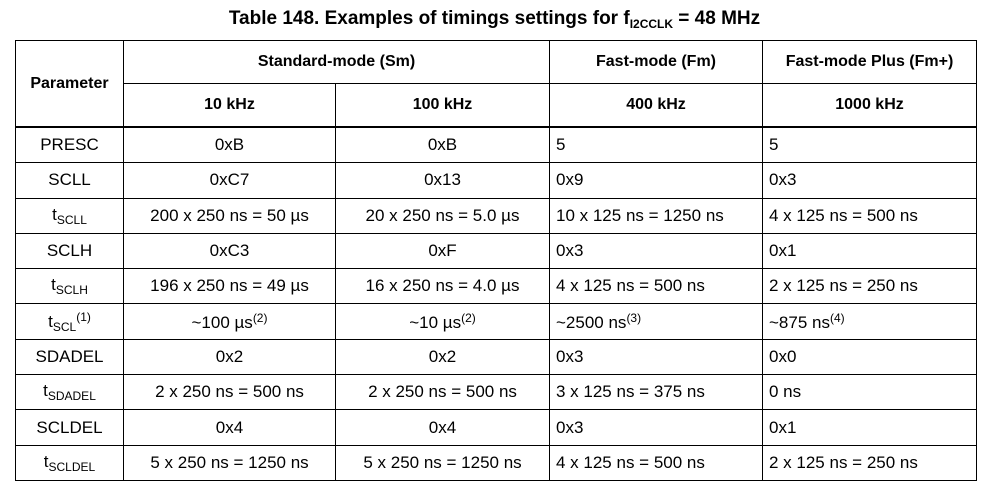 The height and width of the screenshot is (495, 989). What do you see at coordinates (869, 392) in the screenshot?
I see `value-cell: 0 ns` at bounding box center [869, 392].